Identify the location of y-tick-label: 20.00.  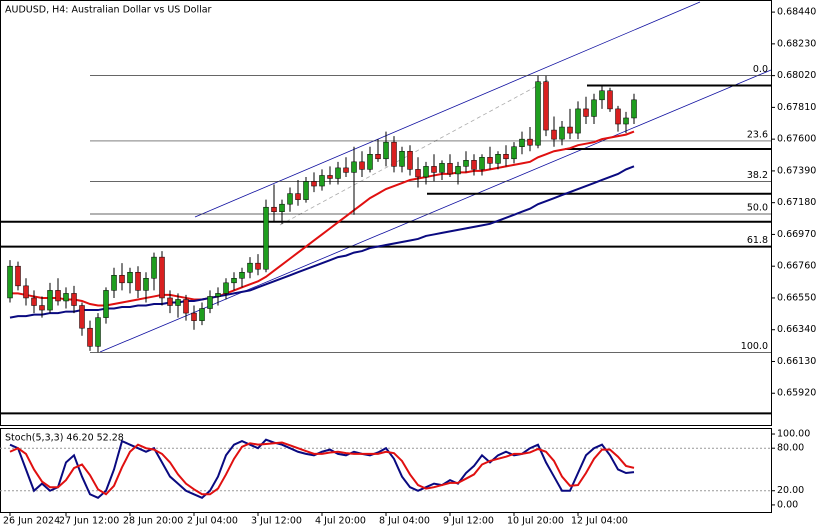
(790, 490).